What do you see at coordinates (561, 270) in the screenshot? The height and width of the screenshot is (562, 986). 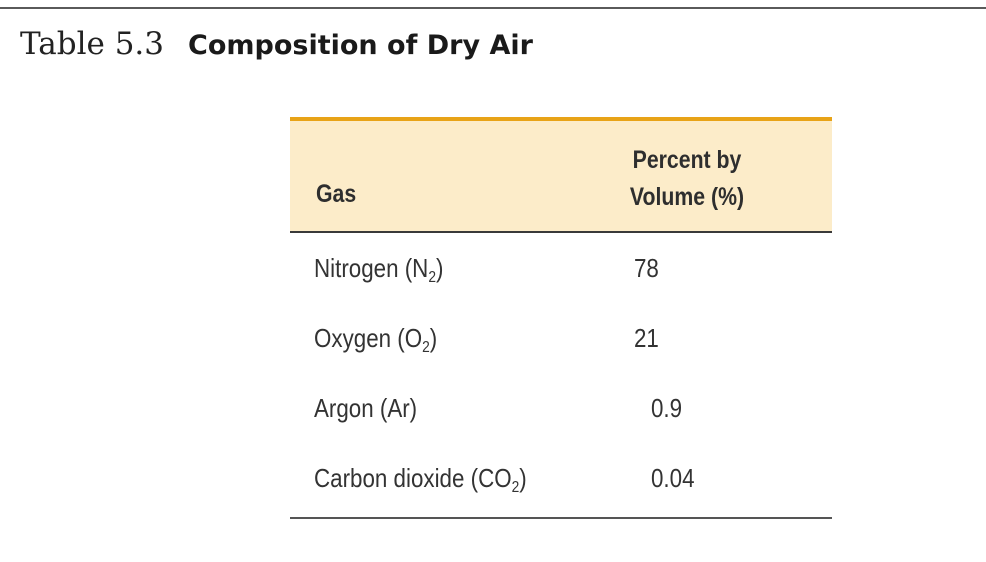 I see `table-row: Nitrogen (N2) 78` at bounding box center [561, 270].